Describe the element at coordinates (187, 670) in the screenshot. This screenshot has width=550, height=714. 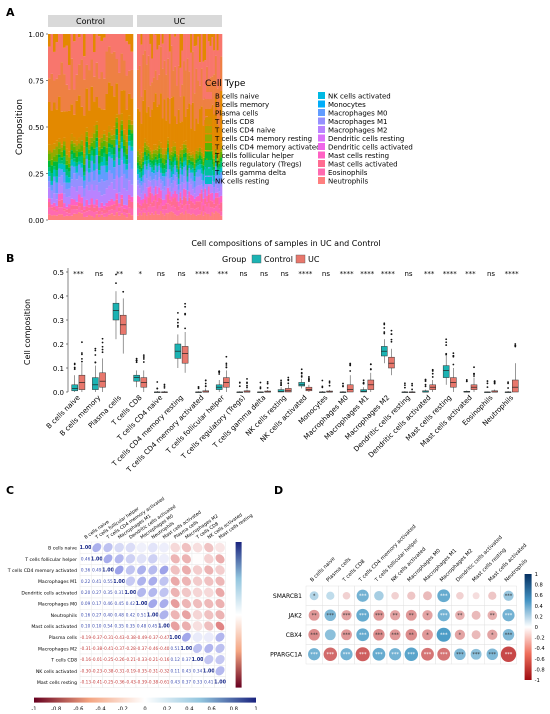
I see `correlation-value: 0.43` at that location.